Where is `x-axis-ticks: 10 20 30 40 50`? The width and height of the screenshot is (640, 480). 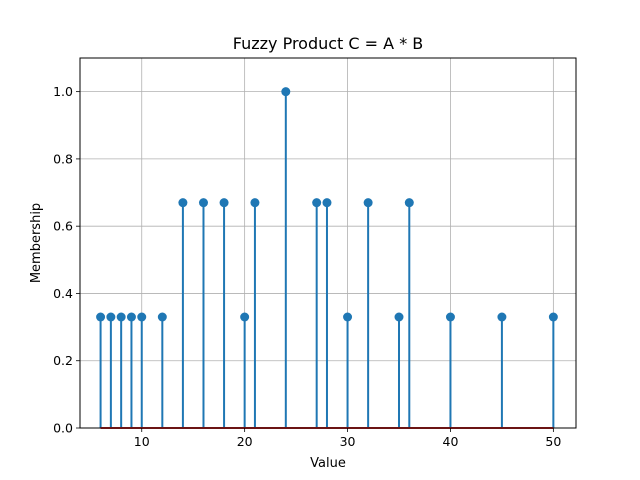 x-axis-ticks: 10 20 30 40 50 is located at coordinates (347, 438).